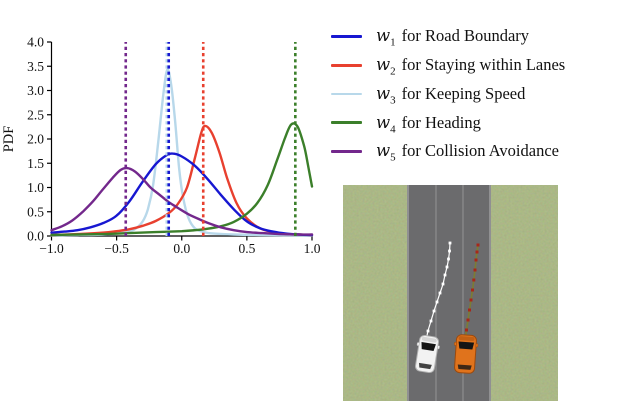  I want to click on white-car-windshield, so click(428, 346).